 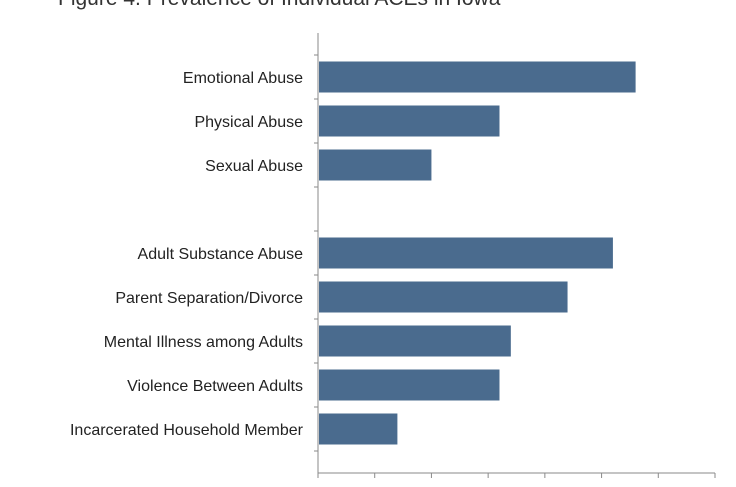 I want to click on x-tick-label: 20%, so click(x=545, y=486).